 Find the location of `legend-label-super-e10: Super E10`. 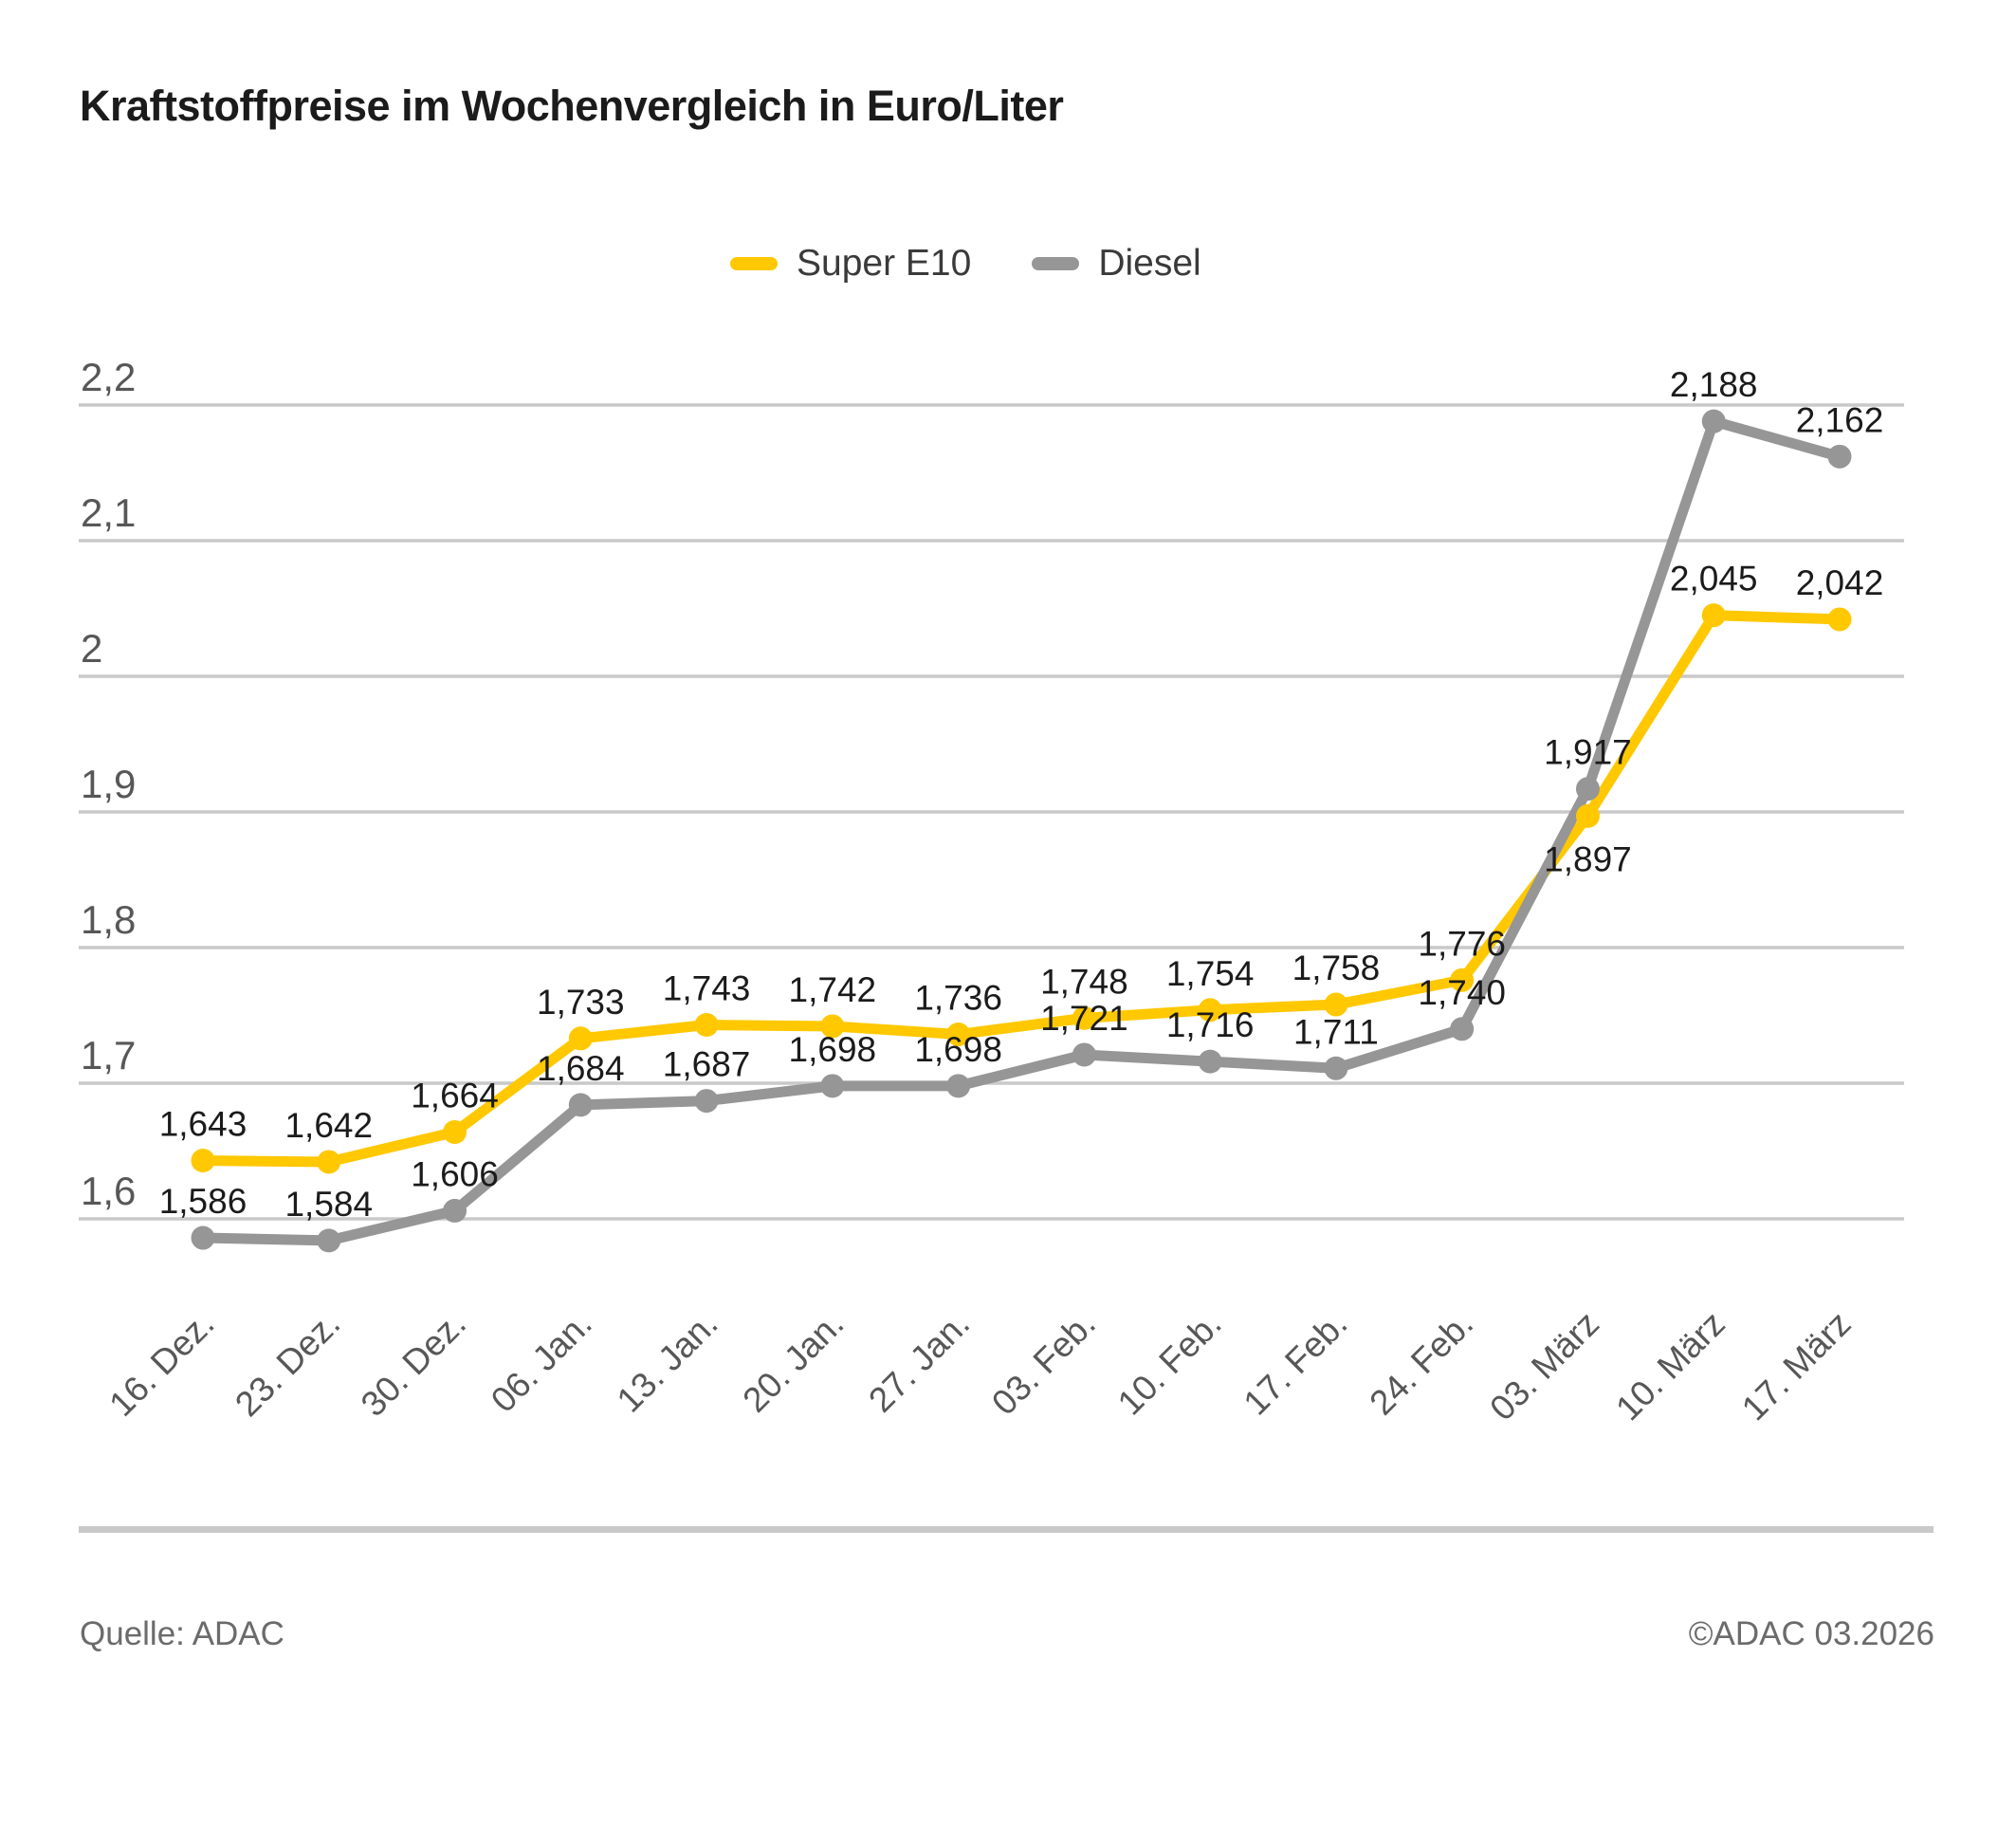

legend-label-super-e10: Super E10 is located at coordinates (884, 263).